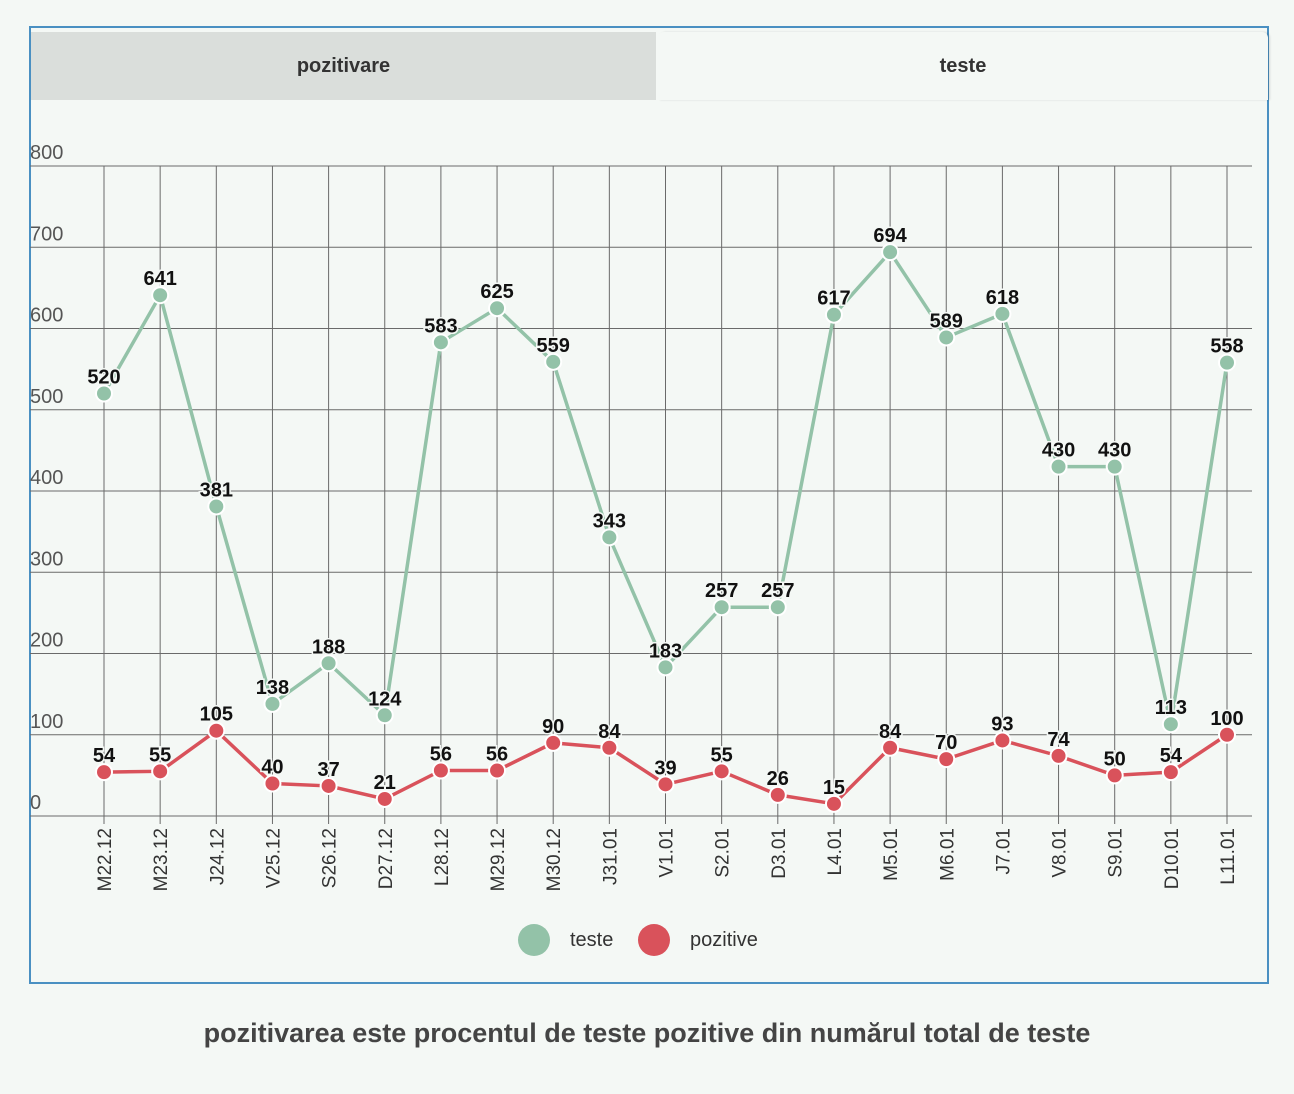 The image size is (1294, 1094). I want to click on legend-teste-label: teste, so click(592, 939).